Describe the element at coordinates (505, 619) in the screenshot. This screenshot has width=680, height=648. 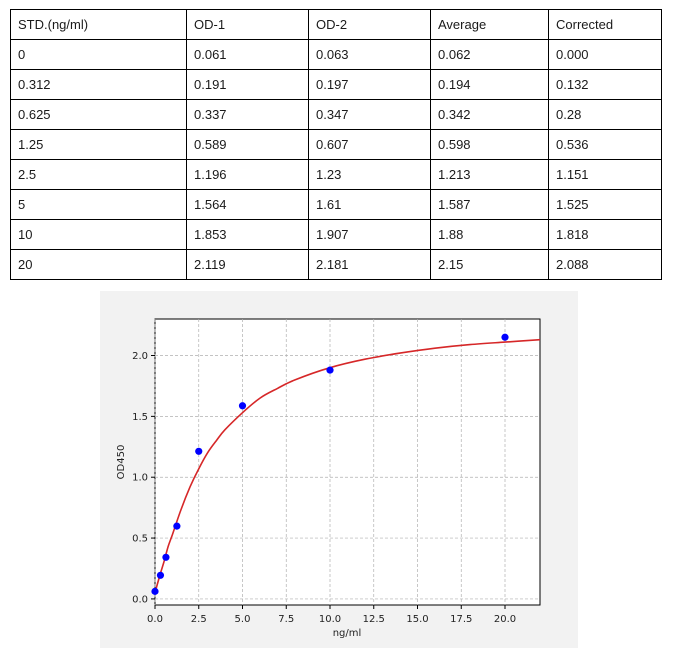
I see `x-tick-label: 20.0` at that location.